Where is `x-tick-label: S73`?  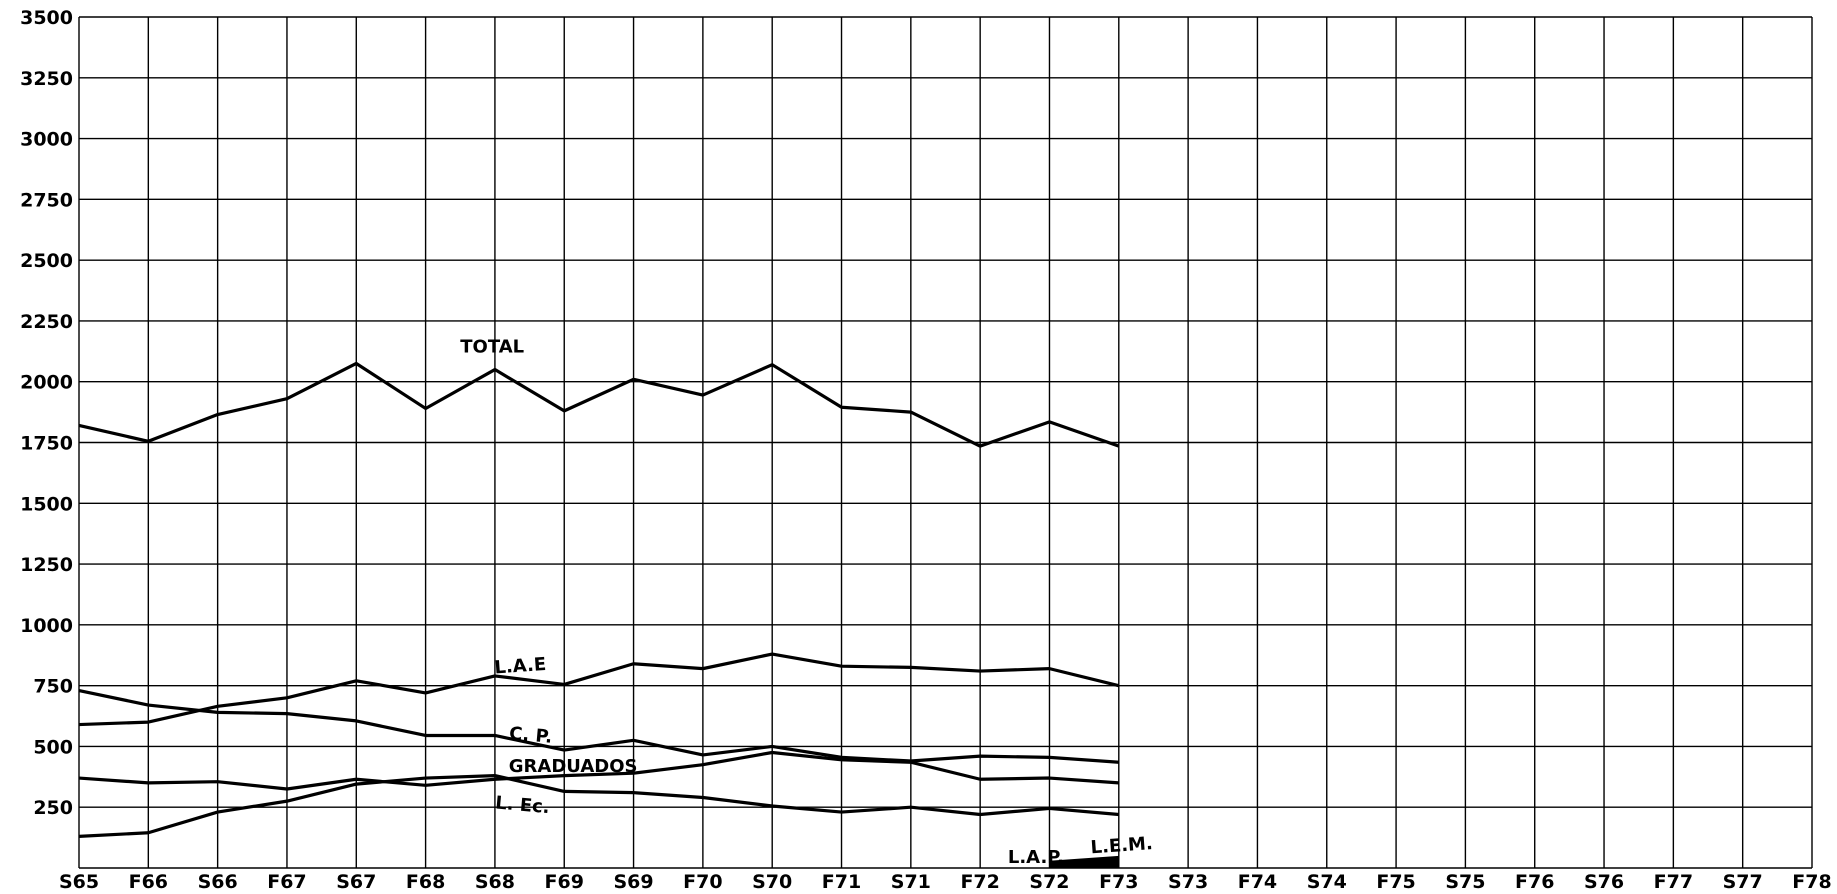
x-tick-label: S73 is located at coordinates (1188, 882).